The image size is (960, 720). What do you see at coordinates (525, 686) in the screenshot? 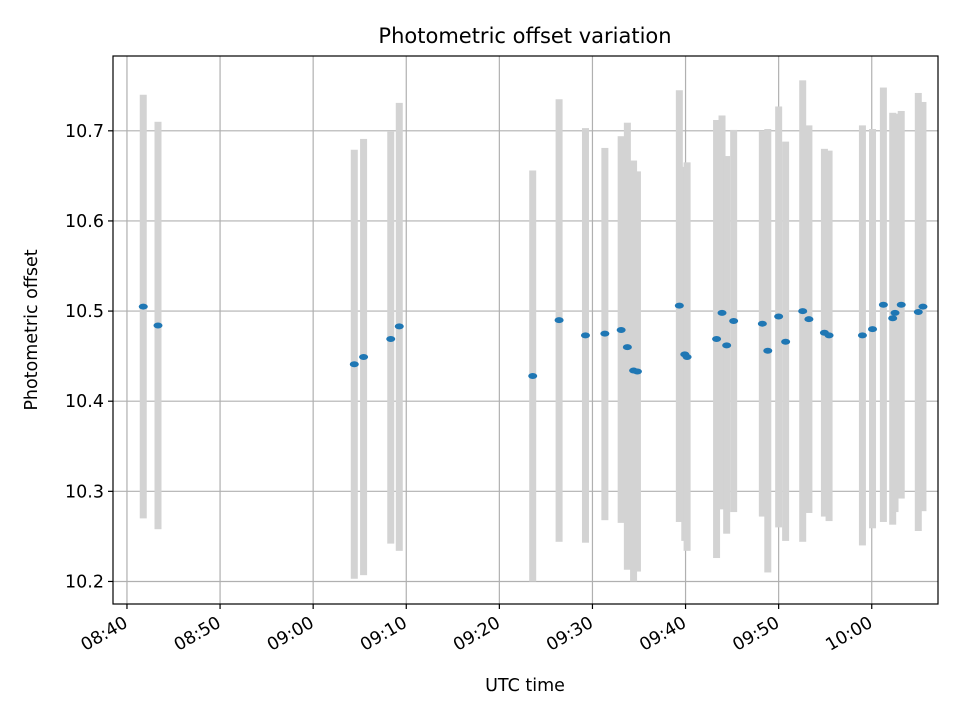
I see `x-axis-label: UTC time` at bounding box center [525, 686].